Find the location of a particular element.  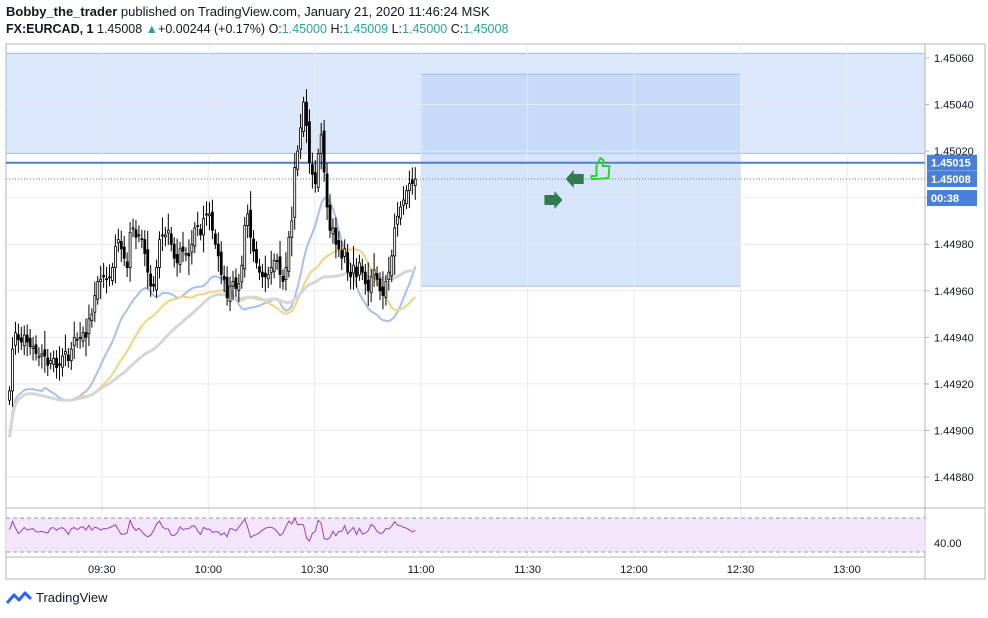

time-tick-label: 11:00 is located at coordinates (421, 570).